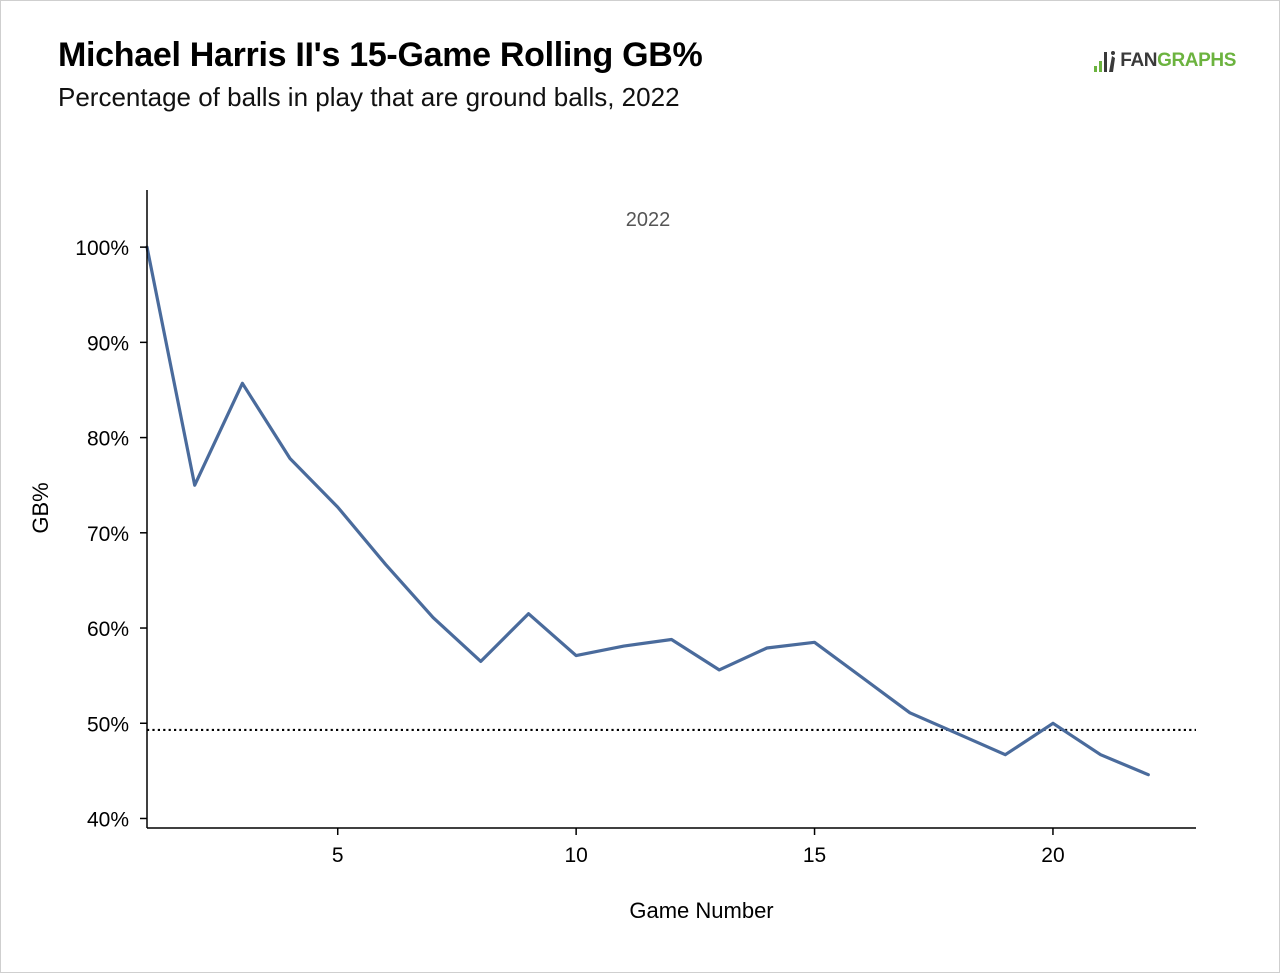 Image resolution: width=1280 pixels, height=973 pixels. I want to click on y-axis-title: GB%, so click(40, 507).